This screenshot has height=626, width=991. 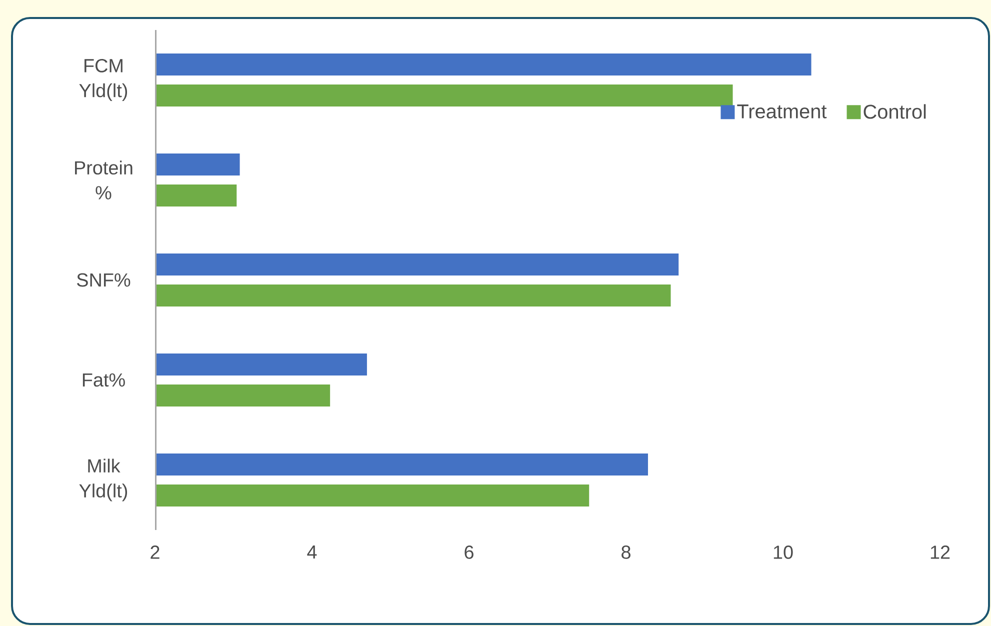 I want to click on legend-label: Treatment, so click(x=782, y=111).